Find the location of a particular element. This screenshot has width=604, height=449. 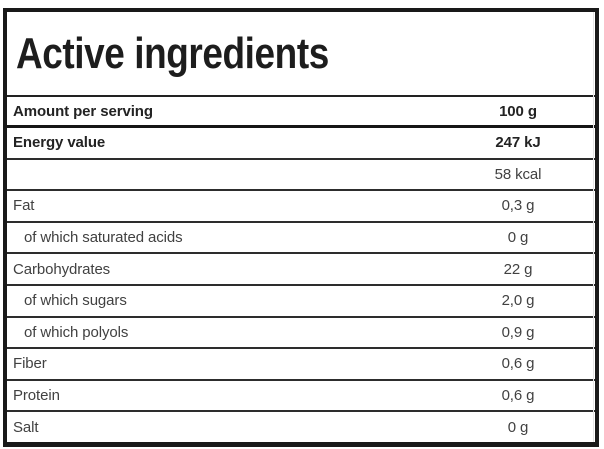

nutrient-label: Salt is located at coordinates (26, 427).